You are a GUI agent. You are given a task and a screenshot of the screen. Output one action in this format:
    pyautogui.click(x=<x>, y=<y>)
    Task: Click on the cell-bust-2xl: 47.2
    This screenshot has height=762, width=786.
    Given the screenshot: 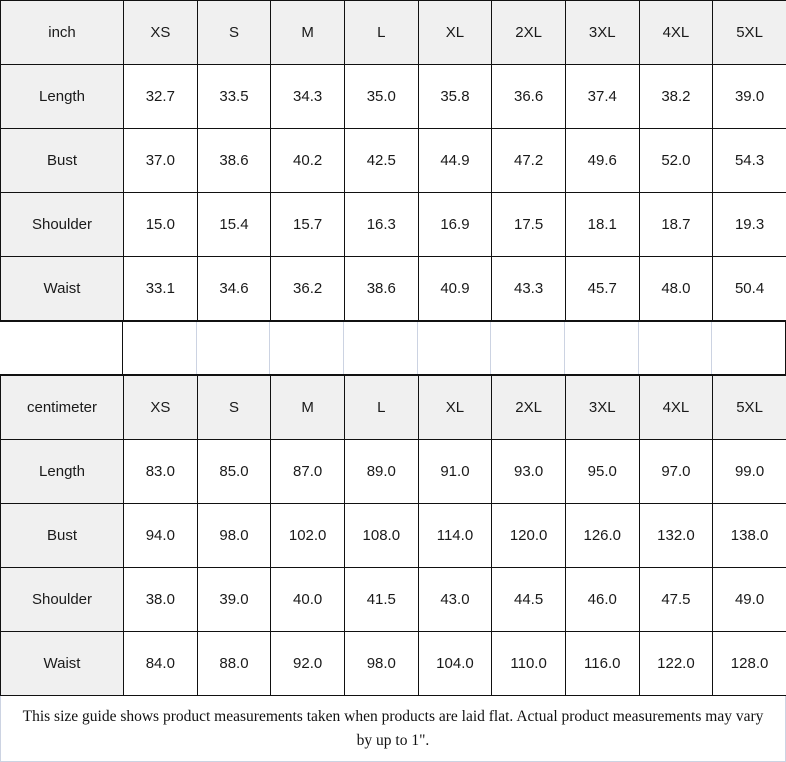 What is the action you would take?
    pyautogui.click(x=528, y=160)
    